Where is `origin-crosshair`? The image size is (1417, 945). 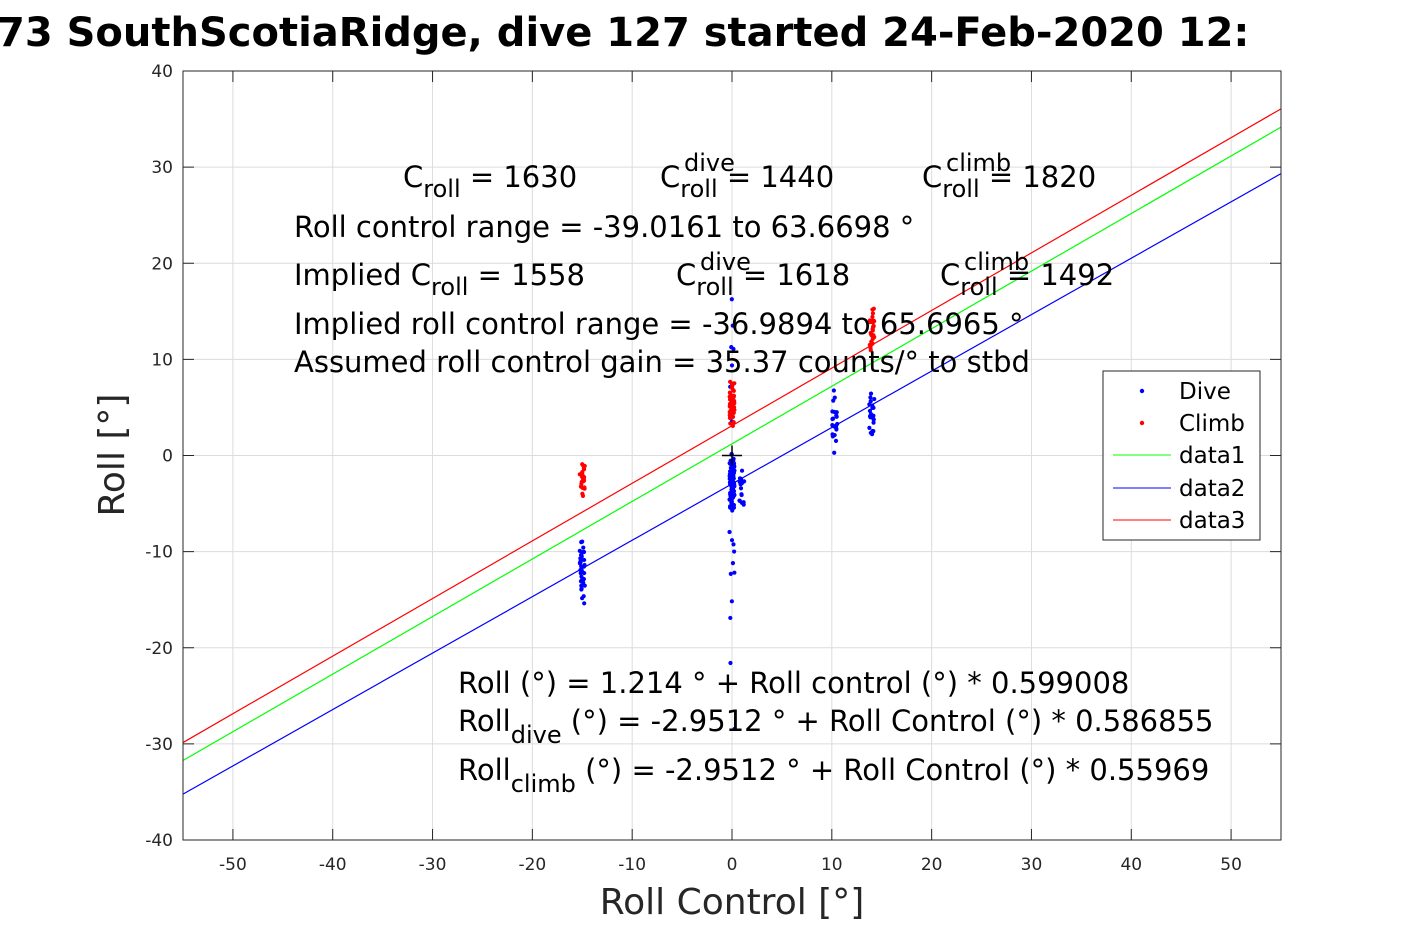 origin-crosshair is located at coordinates (732, 455).